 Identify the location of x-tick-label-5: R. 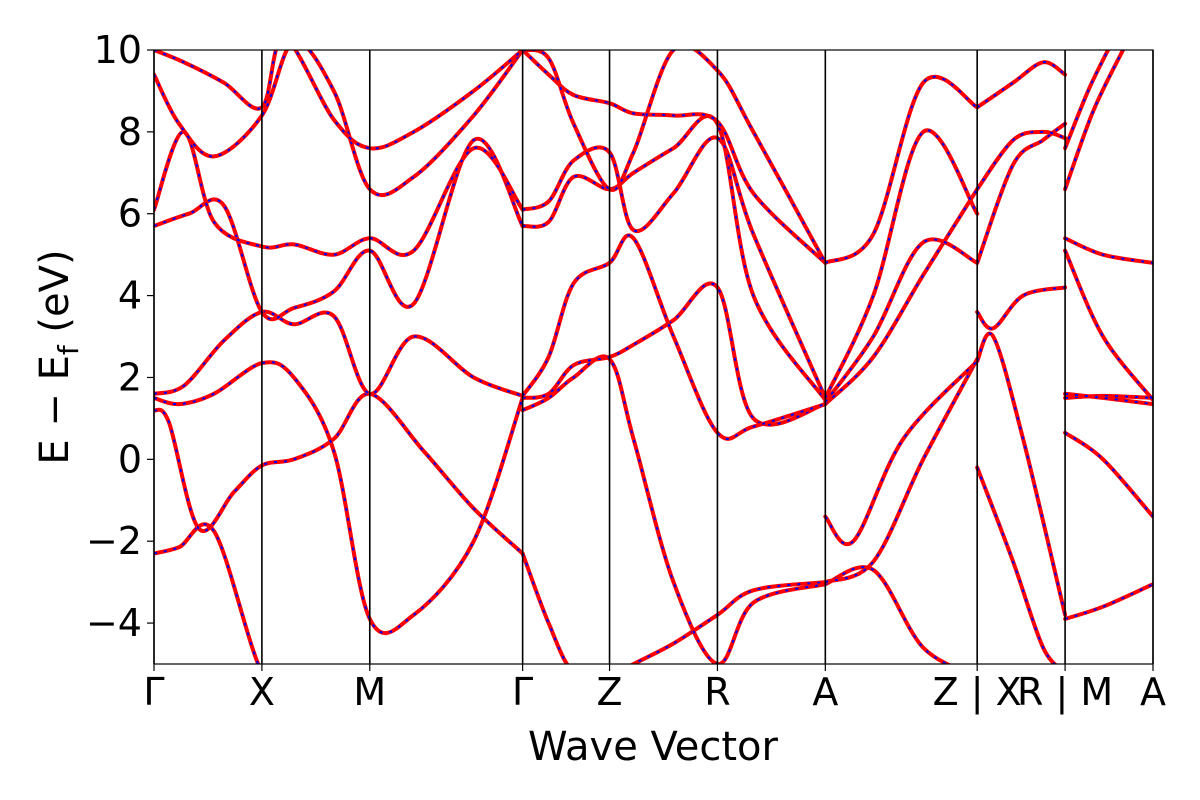
(717, 692).